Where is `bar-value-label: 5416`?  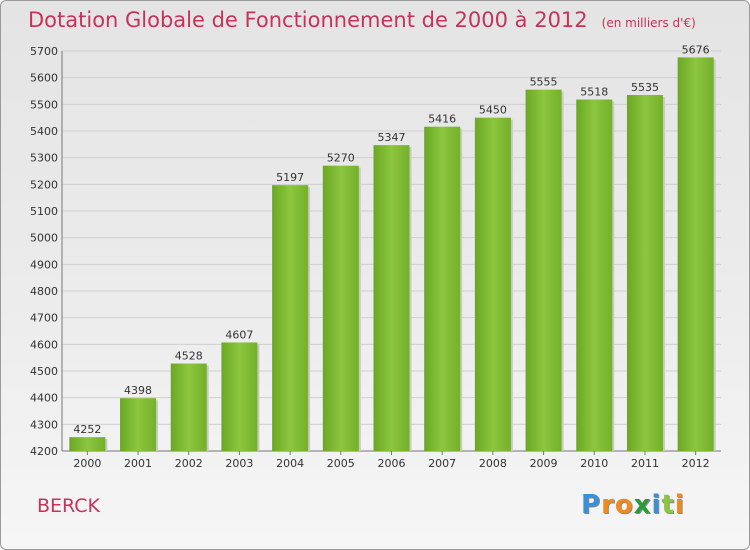 bar-value-label: 5416 is located at coordinates (442, 119).